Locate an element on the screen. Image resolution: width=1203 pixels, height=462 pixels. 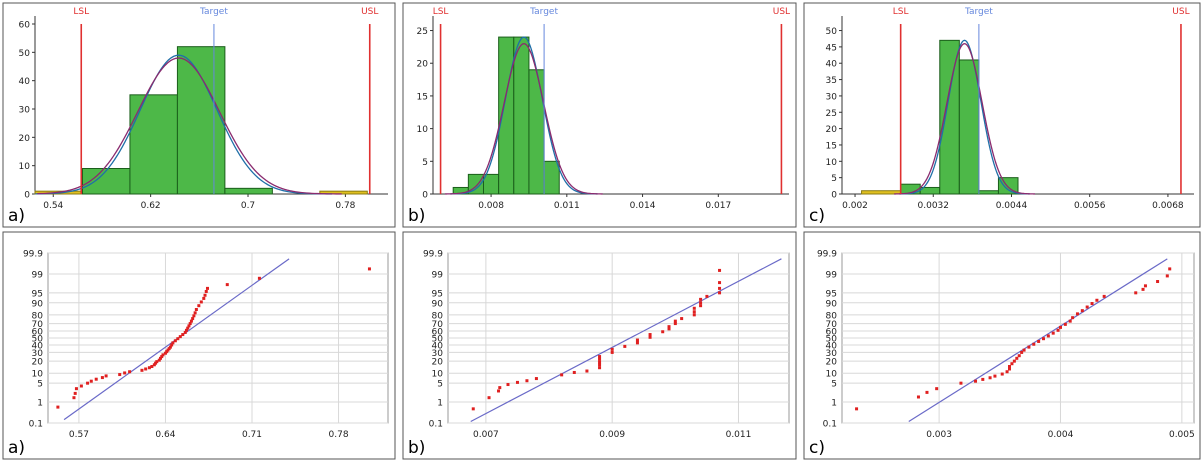
x-tick-label: 0.002 is located at coordinates (855, 206).